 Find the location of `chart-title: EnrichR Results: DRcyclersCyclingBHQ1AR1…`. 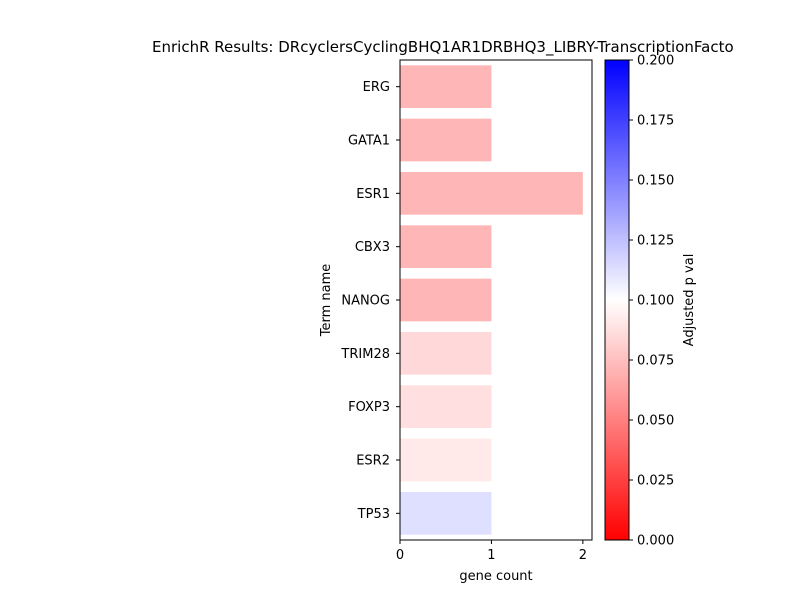

chart-title: EnrichR Results: DRcyclersCyclingBHQ1AR1… is located at coordinates (443, 47).